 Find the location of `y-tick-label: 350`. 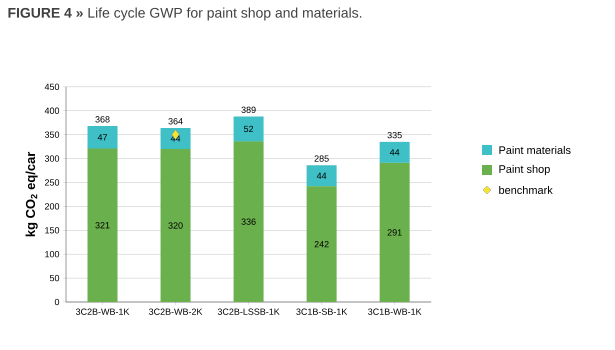

y-tick-label: 350 is located at coordinates (52, 134).